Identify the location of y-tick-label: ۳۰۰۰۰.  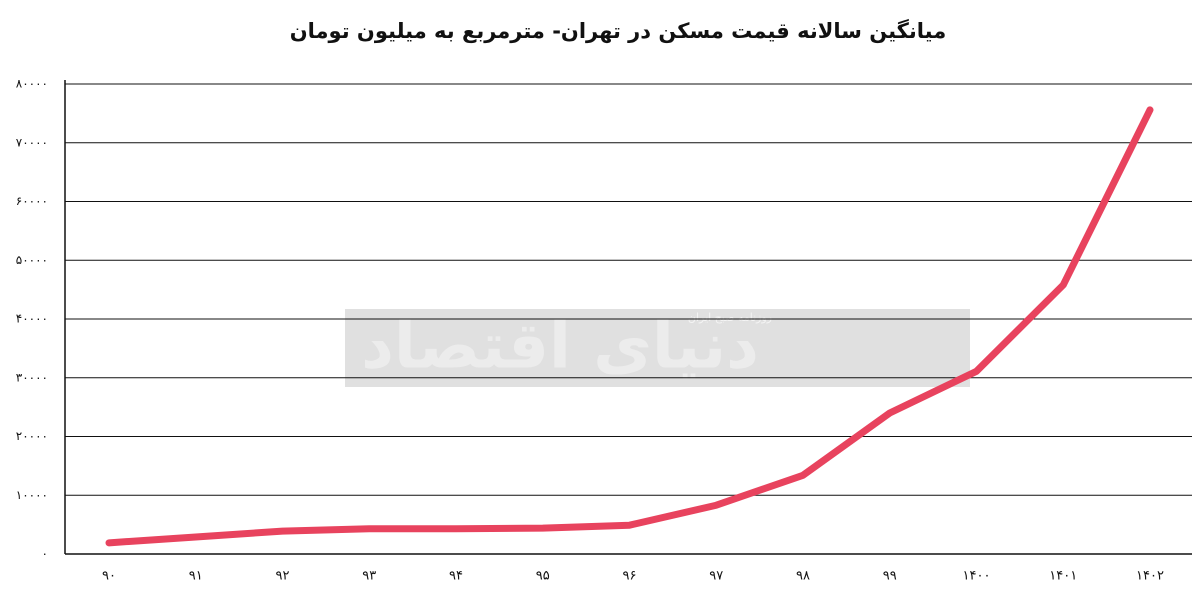
(32, 377).